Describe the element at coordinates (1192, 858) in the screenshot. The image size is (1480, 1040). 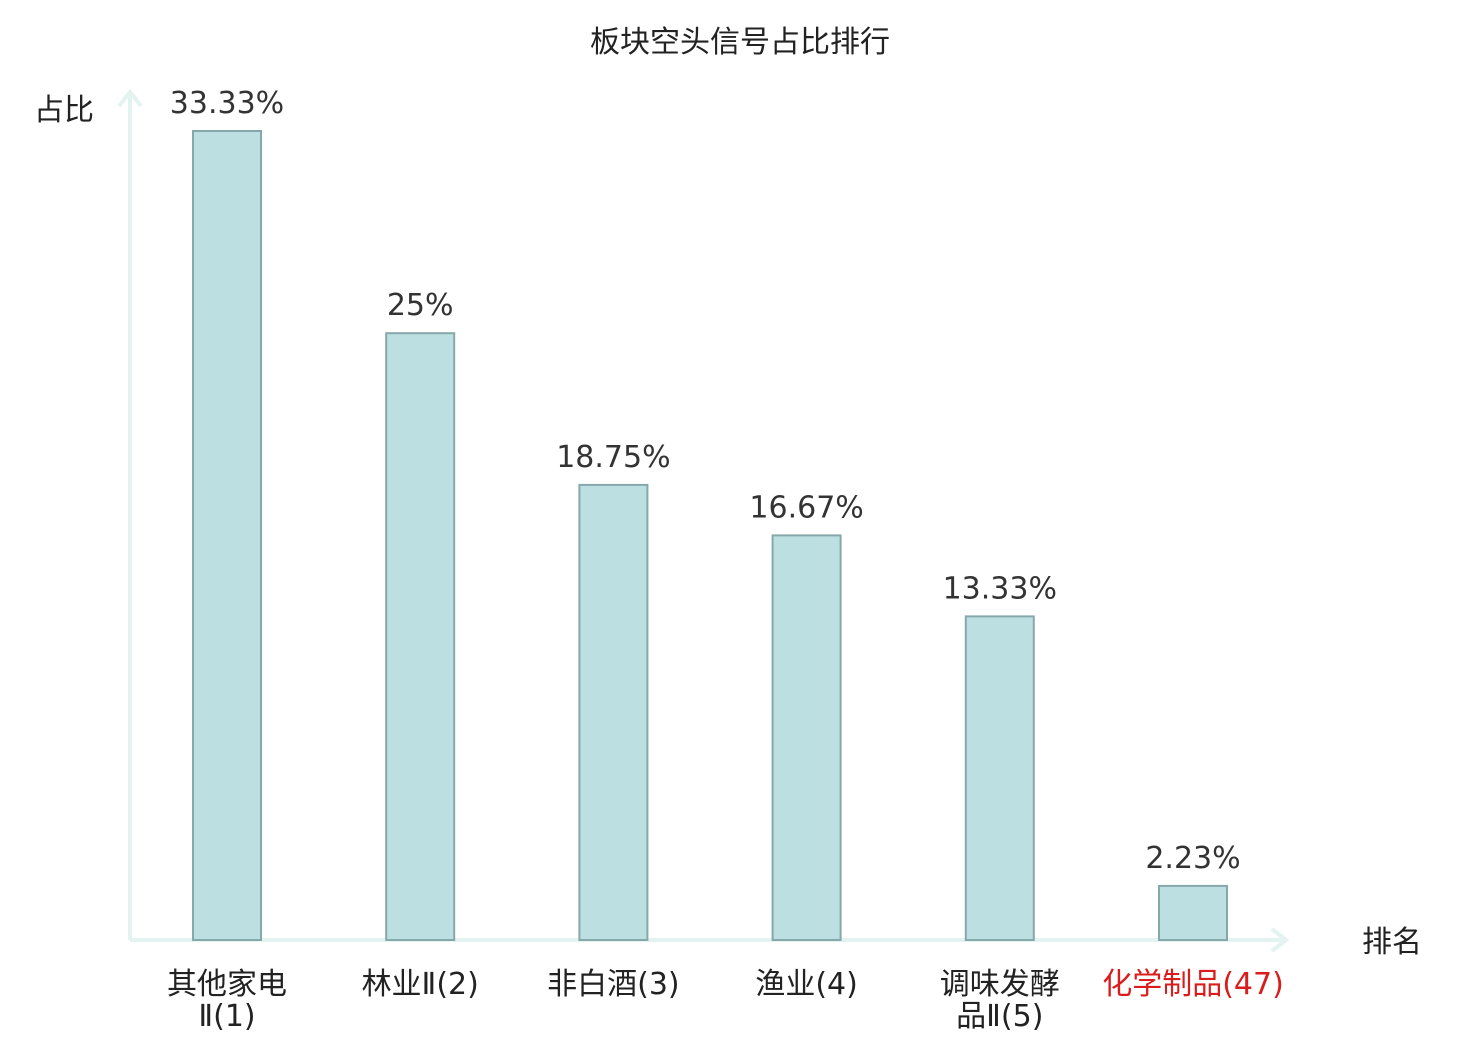
I see `bar-value-label: 2.23%` at that location.